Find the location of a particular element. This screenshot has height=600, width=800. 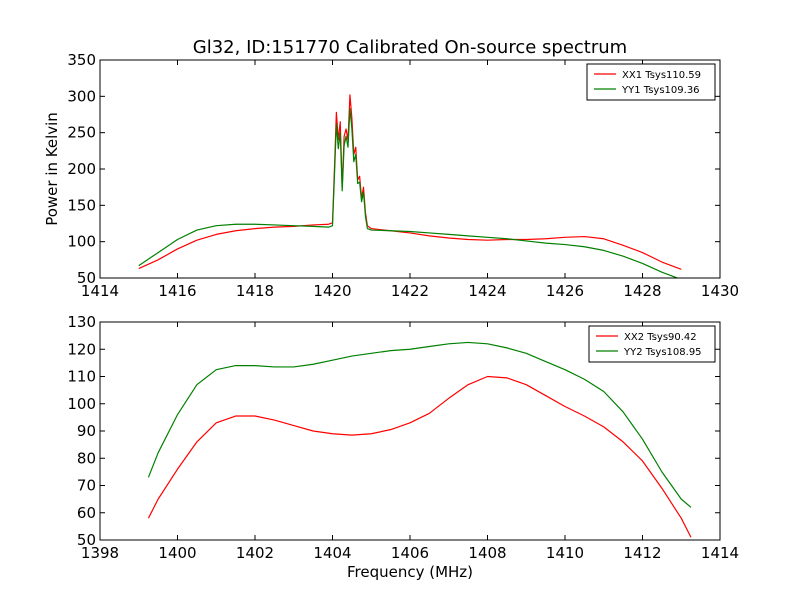

top-xtick-label-6: 1426 is located at coordinates (565, 291).